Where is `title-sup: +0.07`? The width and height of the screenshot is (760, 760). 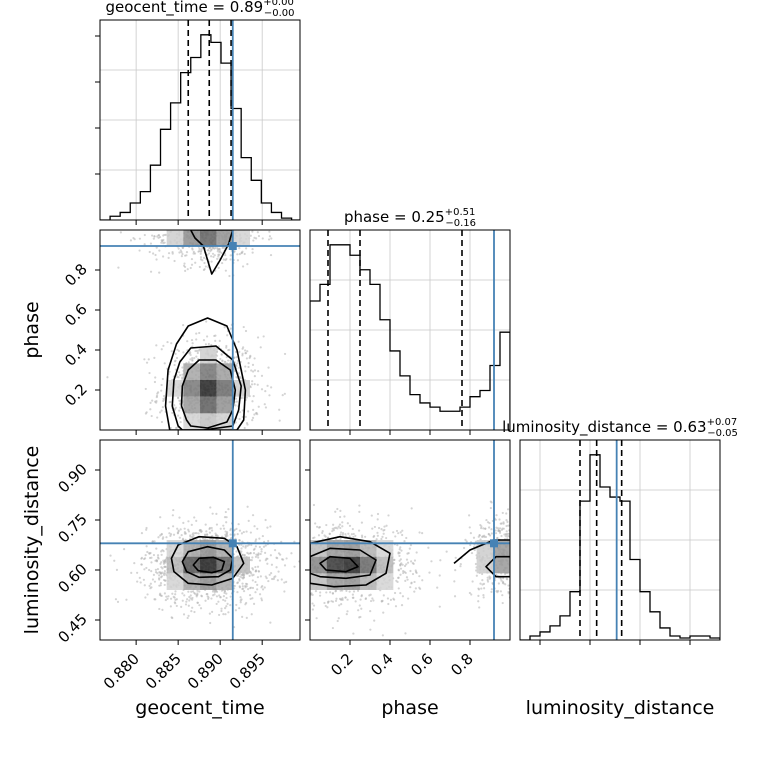
title-sup: +0.07 is located at coordinates (722, 422).